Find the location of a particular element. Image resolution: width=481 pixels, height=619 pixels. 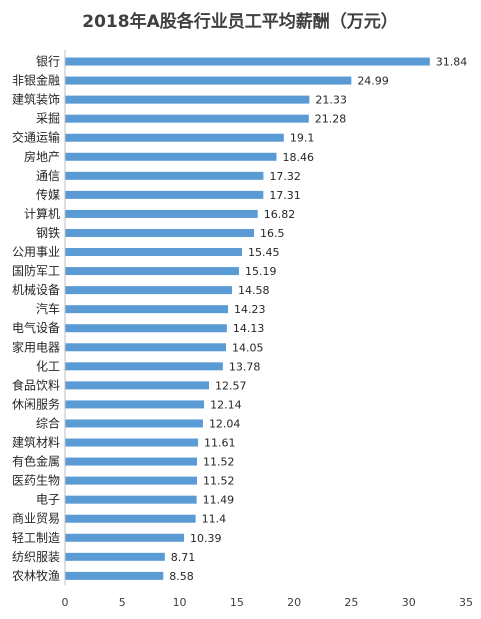

x-tick-label: 25 is located at coordinates (351, 602).